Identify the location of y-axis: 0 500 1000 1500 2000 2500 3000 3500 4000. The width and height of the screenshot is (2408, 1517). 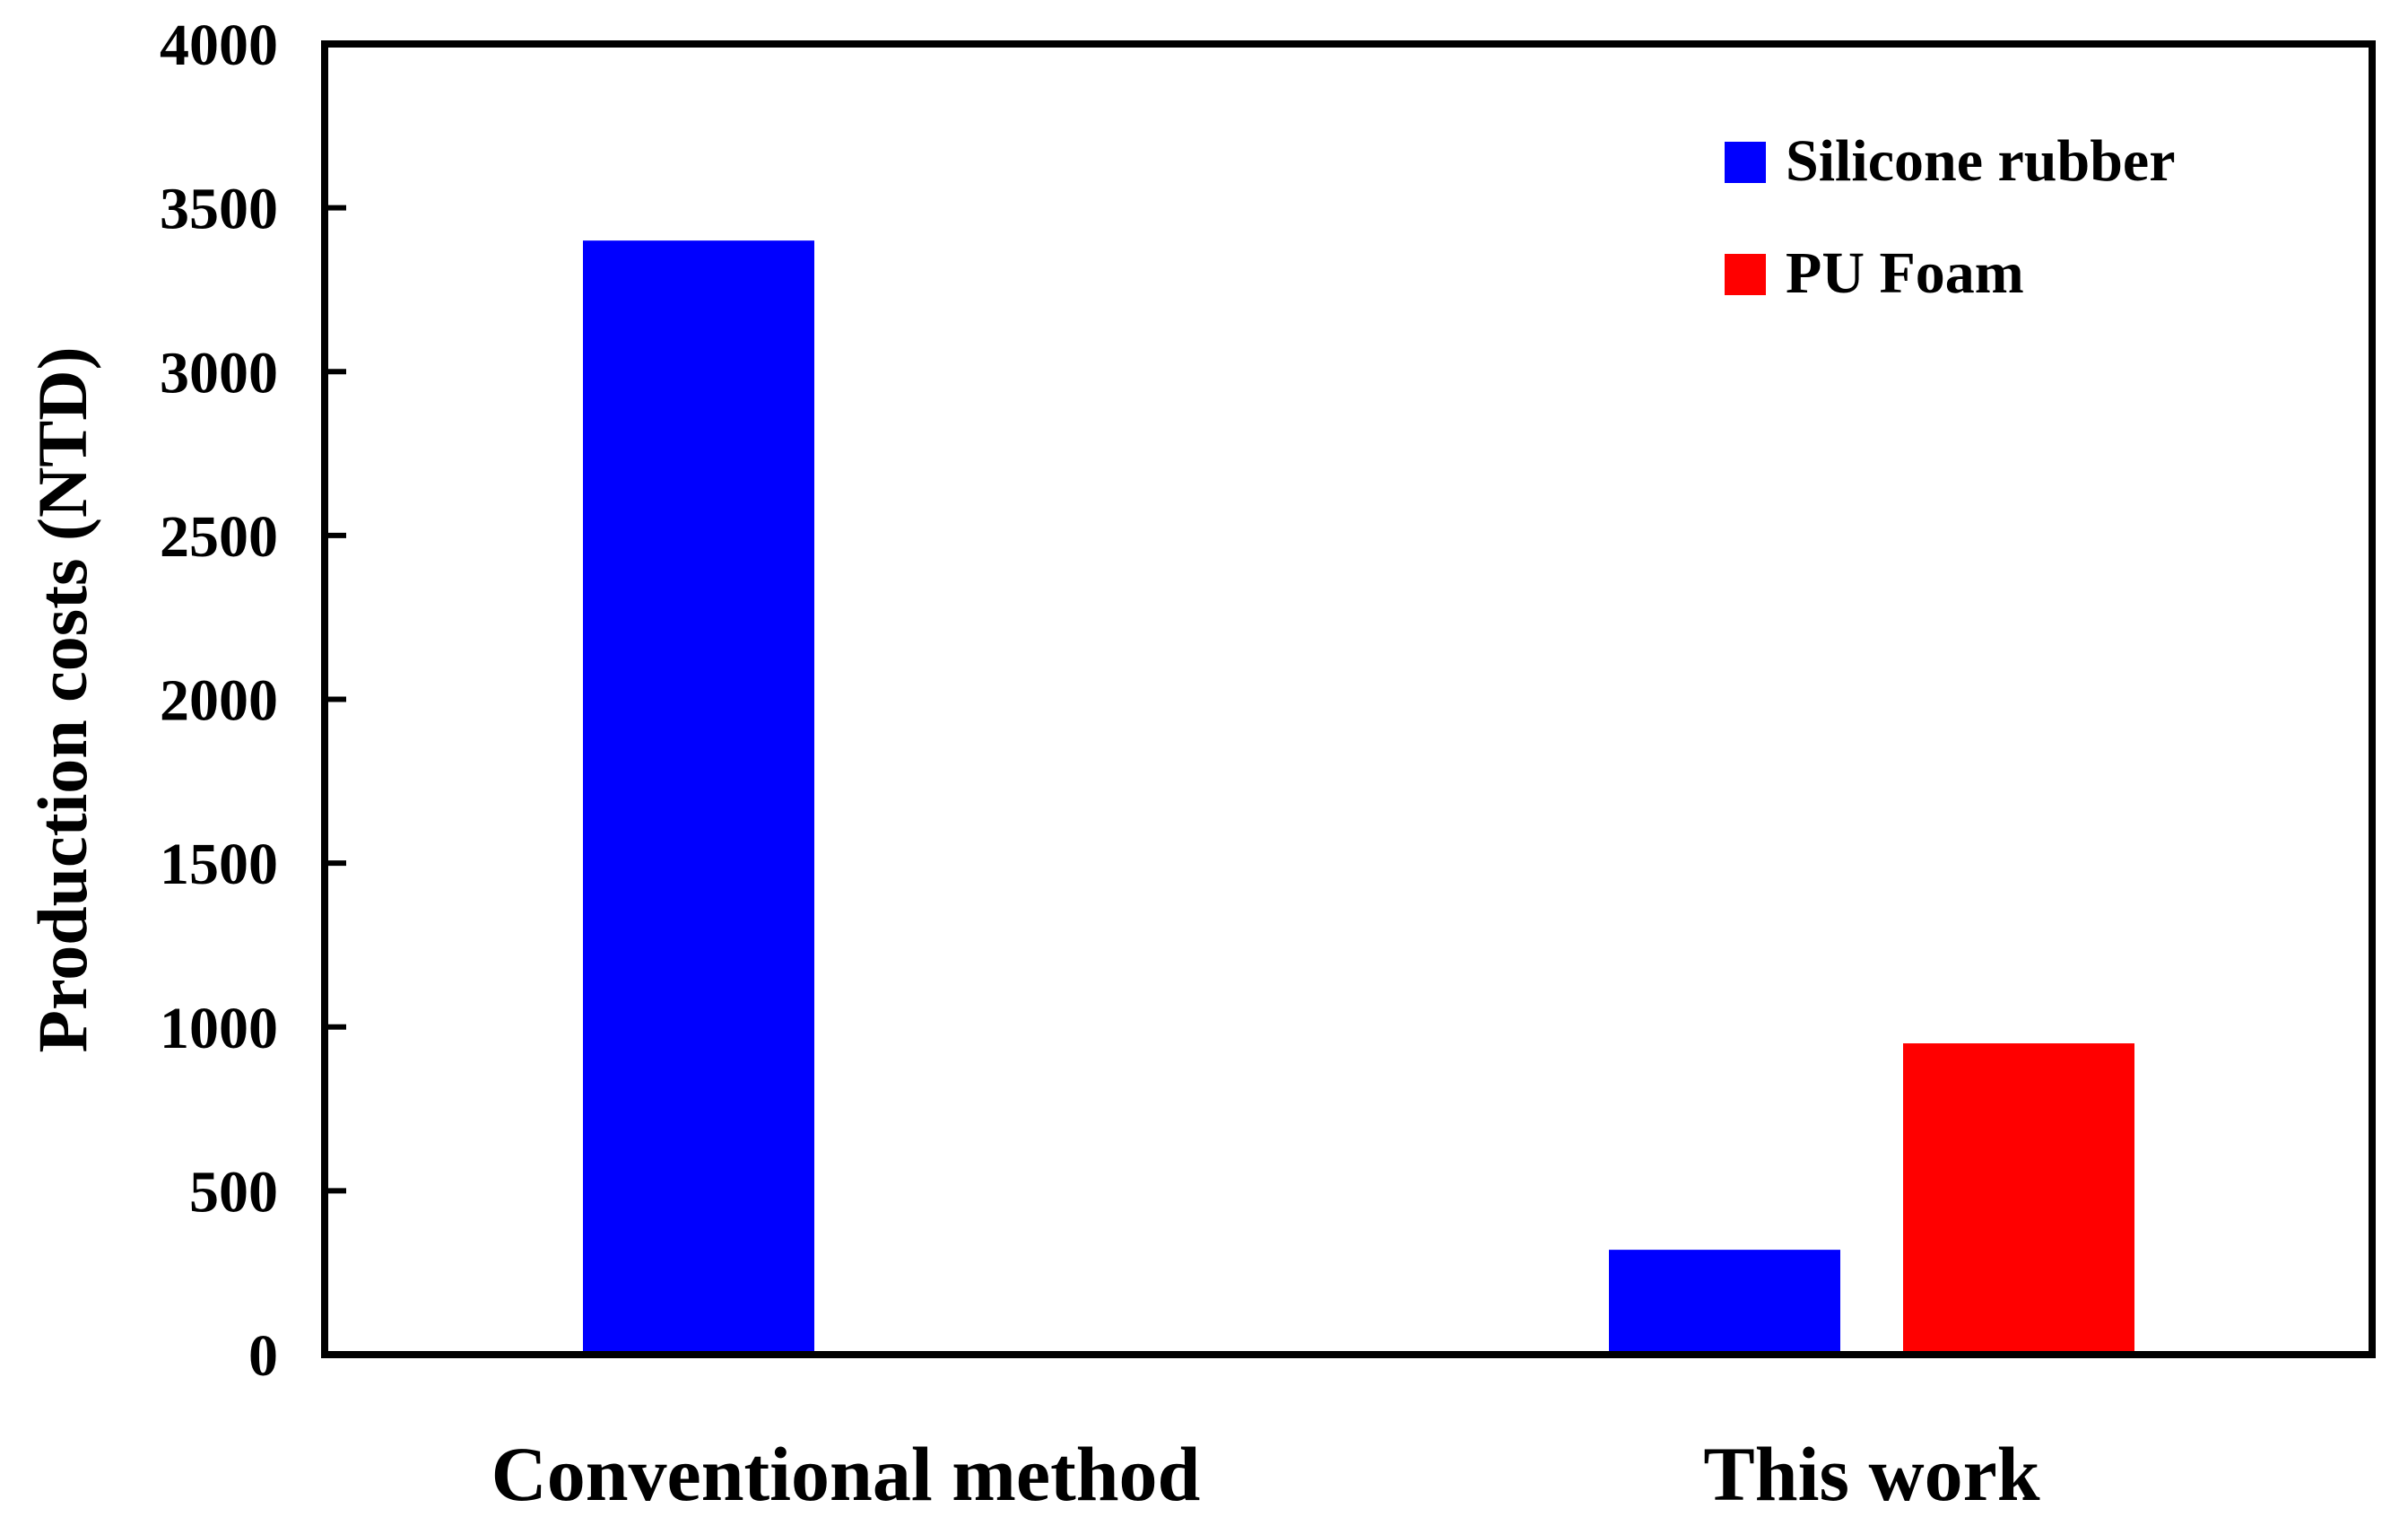
(253, 701).